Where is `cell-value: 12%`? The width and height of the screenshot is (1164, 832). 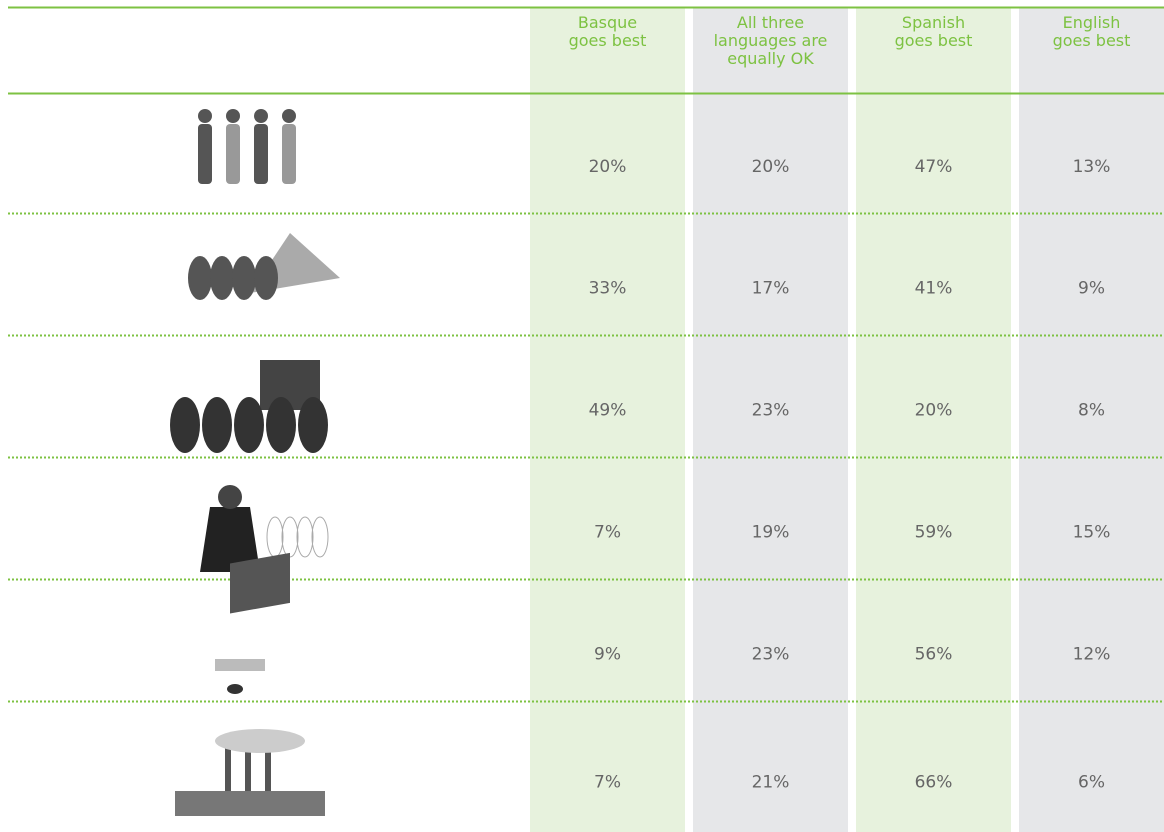
cell-value: 12% is located at coordinates (1092, 655).